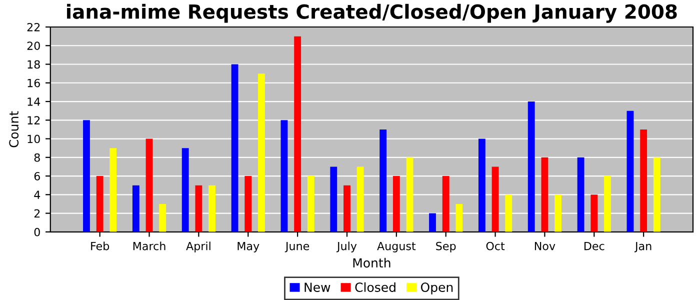 The width and height of the screenshot is (700, 300). Describe the element at coordinates (436, 288) in the screenshot. I see `legend-label: Open` at that location.